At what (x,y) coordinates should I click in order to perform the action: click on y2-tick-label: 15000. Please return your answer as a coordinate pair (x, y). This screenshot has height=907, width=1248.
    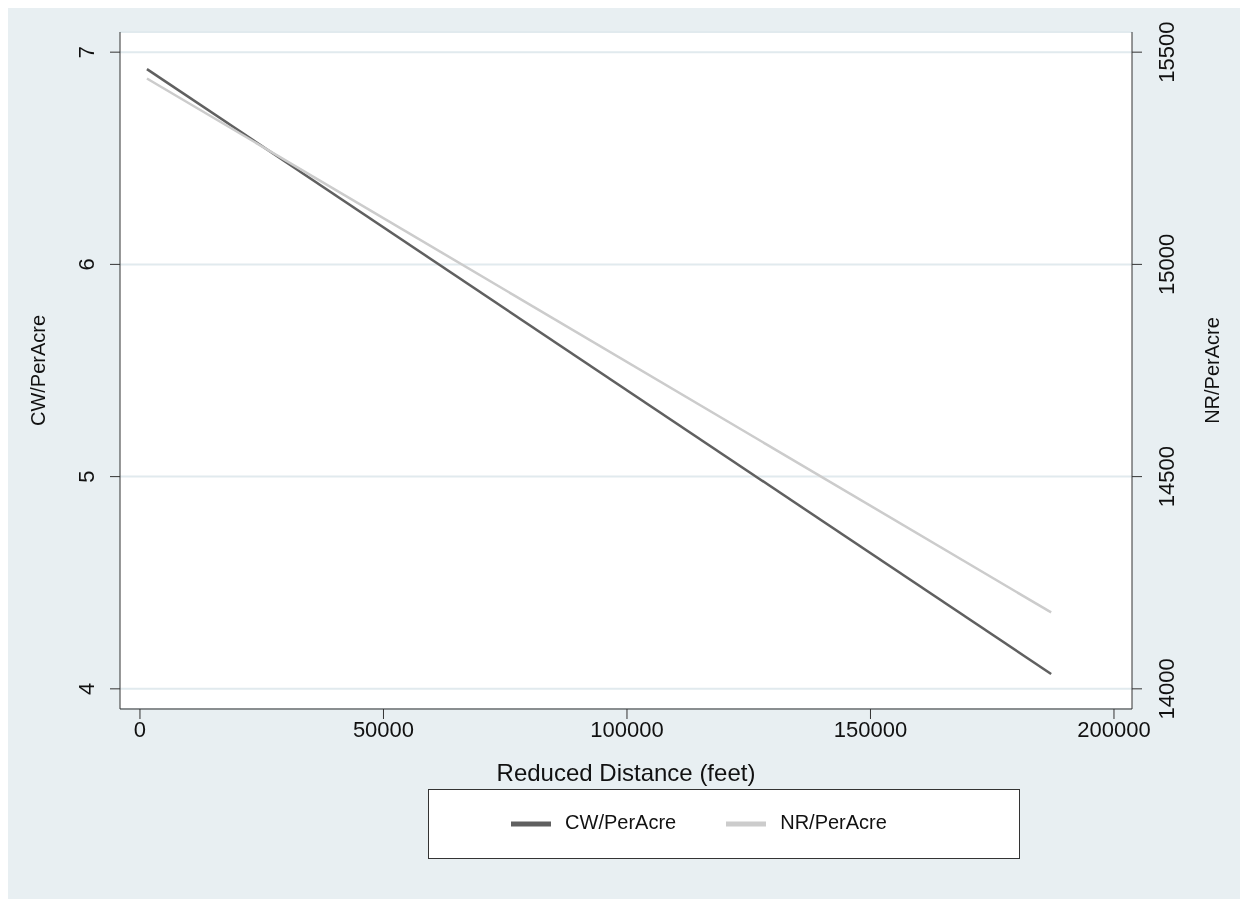
    Looking at the image, I should click on (1166, 264).